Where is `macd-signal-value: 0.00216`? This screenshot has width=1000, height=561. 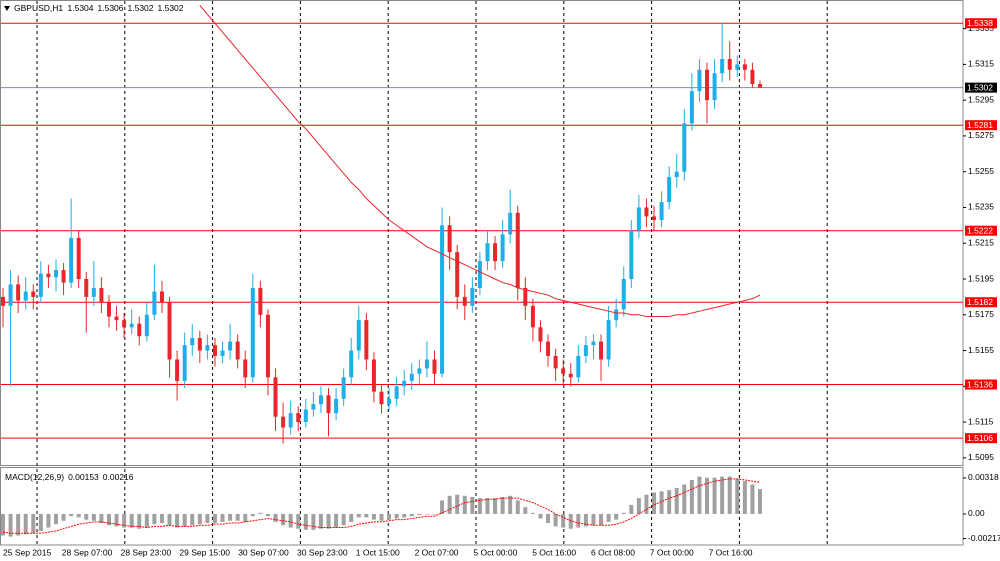
macd-signal-value: 0.00216 is located at coordinates (118, 477).